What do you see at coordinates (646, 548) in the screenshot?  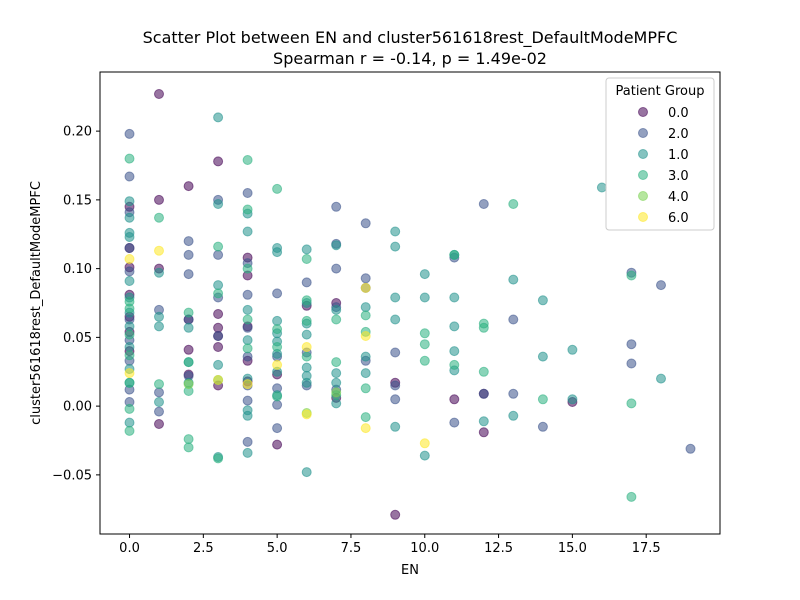 I see `x-tick-label: 17.5` at bounding box center [646, 548].